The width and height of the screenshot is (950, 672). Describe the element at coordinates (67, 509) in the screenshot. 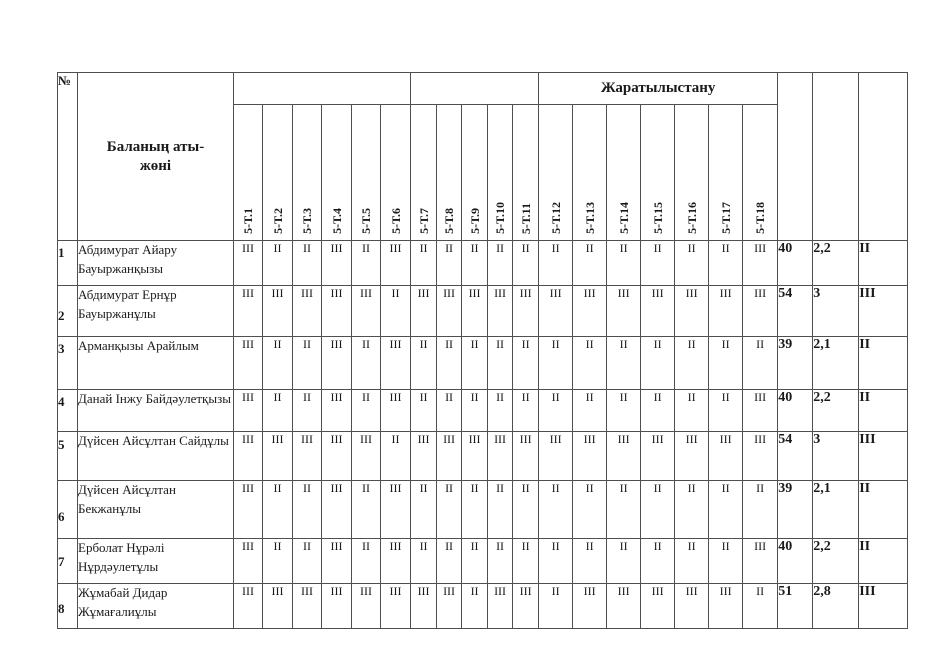

I see `row-number-cell: 6` at that location.